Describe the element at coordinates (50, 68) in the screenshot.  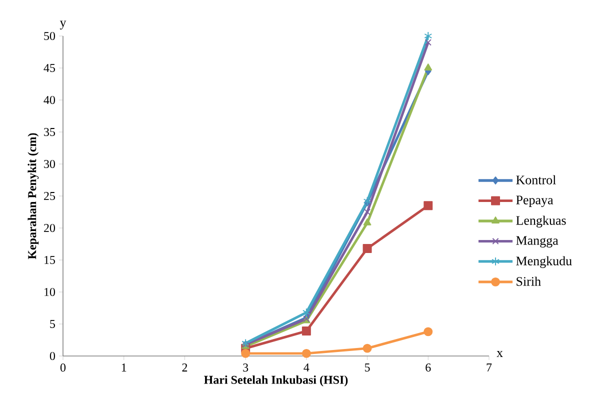
I see `y-tick-label: 45` at that location.